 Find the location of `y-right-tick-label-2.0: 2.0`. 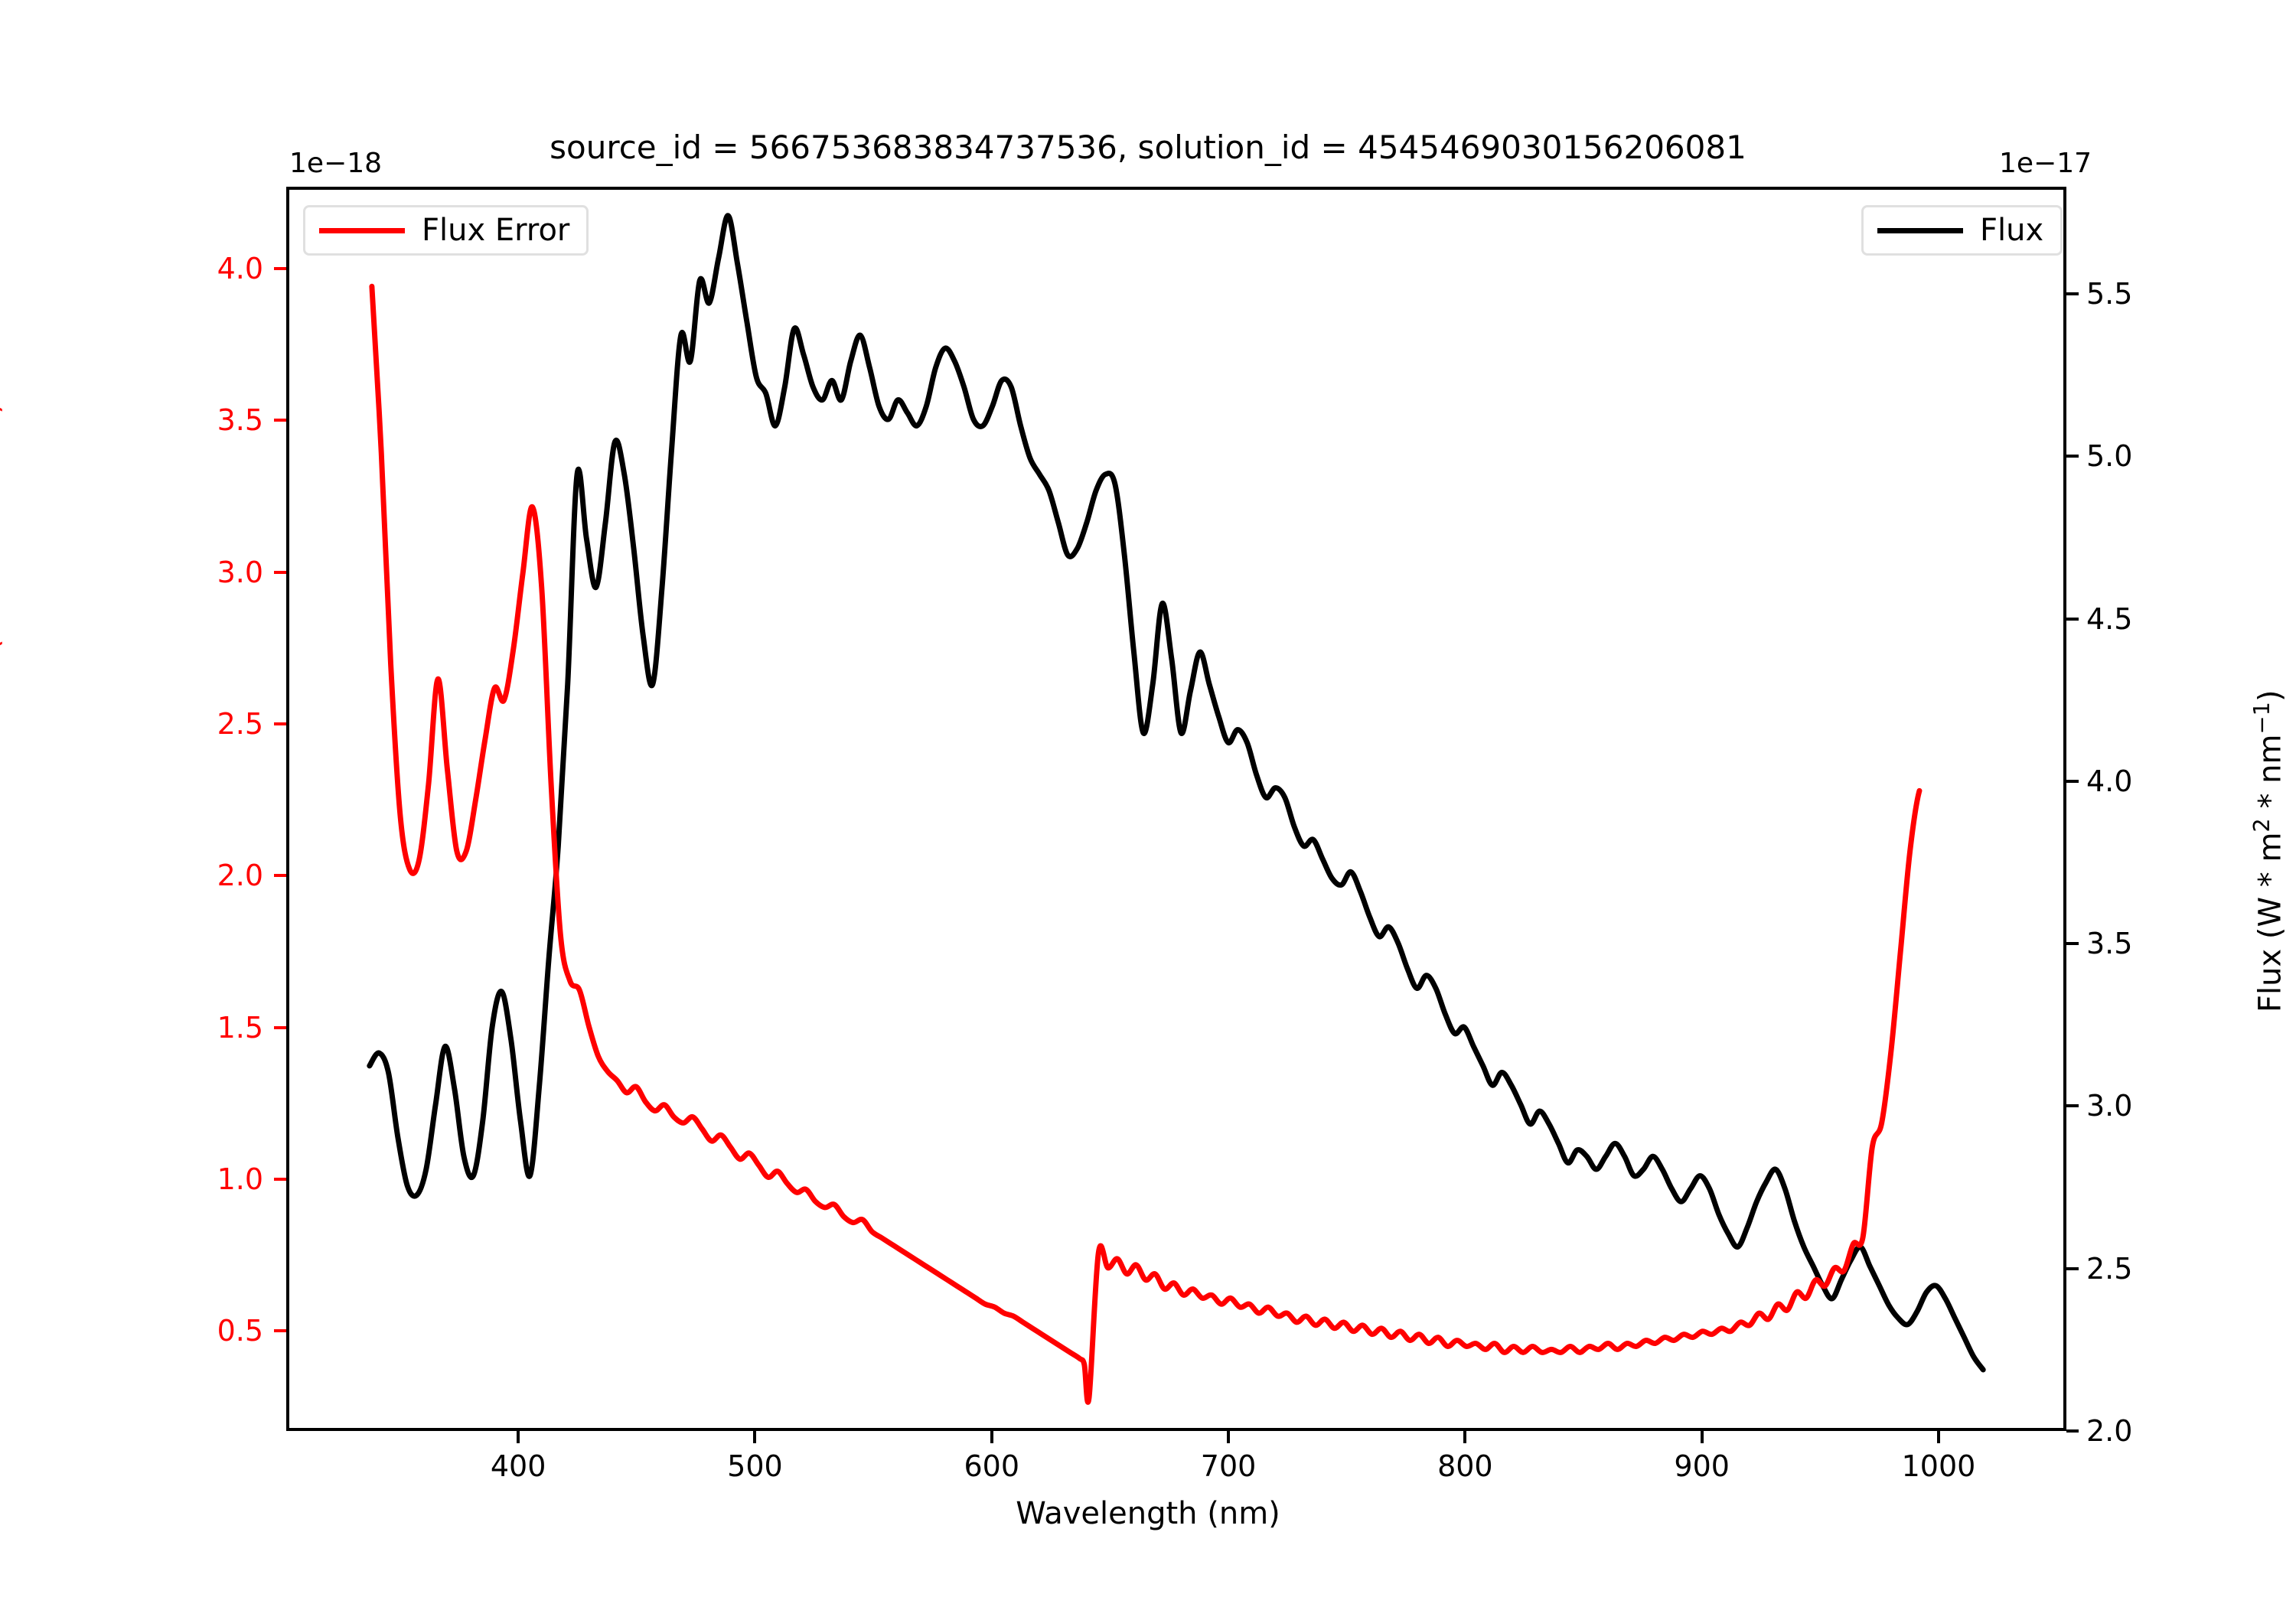

y-right-tick-label-2.0: 2.0 is located at coordinates (2109, 1431).